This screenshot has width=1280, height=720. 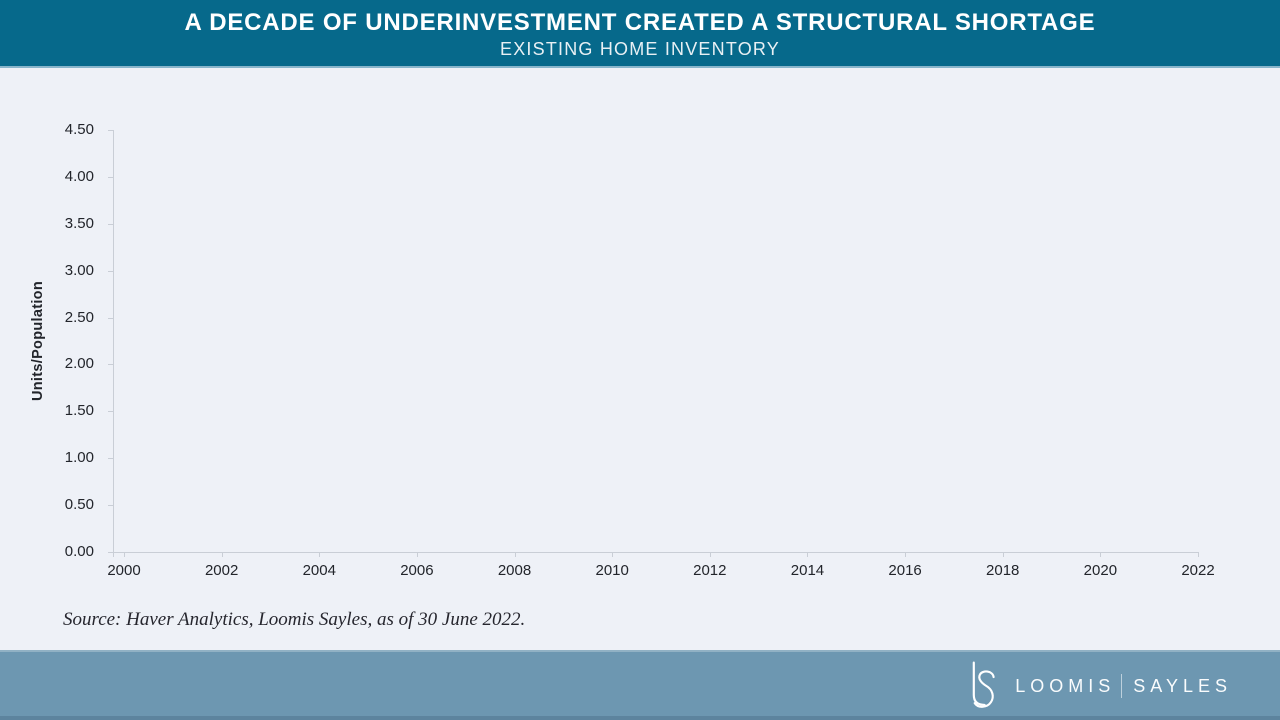 I want to click on brand-loomis: LOOMIS, so click(x=1065, y=686).